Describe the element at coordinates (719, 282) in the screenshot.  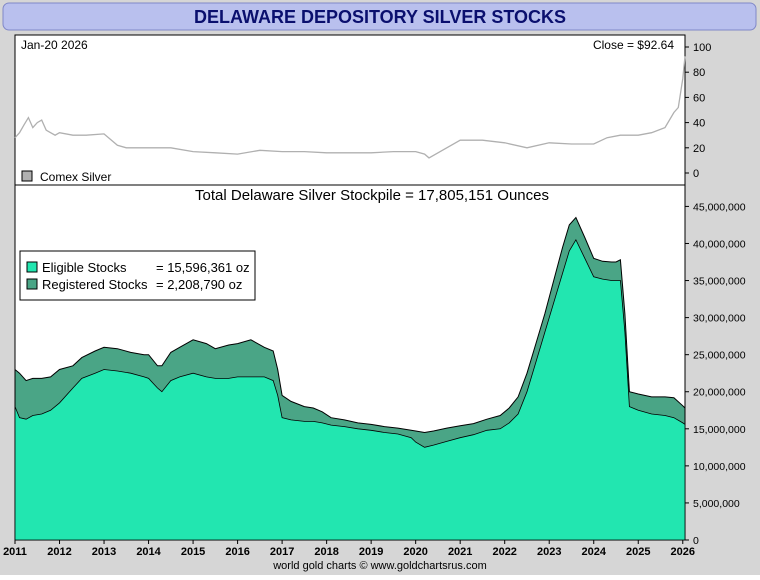
I see `stock-tick-label: 35,000,000` at that location.